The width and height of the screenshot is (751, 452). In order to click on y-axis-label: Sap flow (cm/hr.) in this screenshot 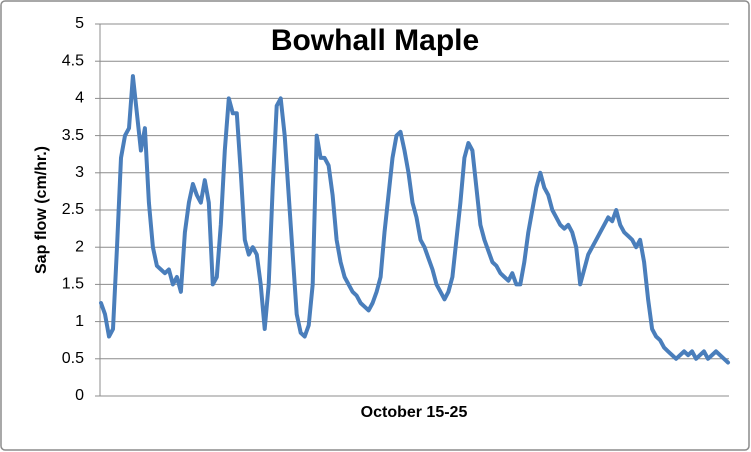, I will do `click(41, 210)`.